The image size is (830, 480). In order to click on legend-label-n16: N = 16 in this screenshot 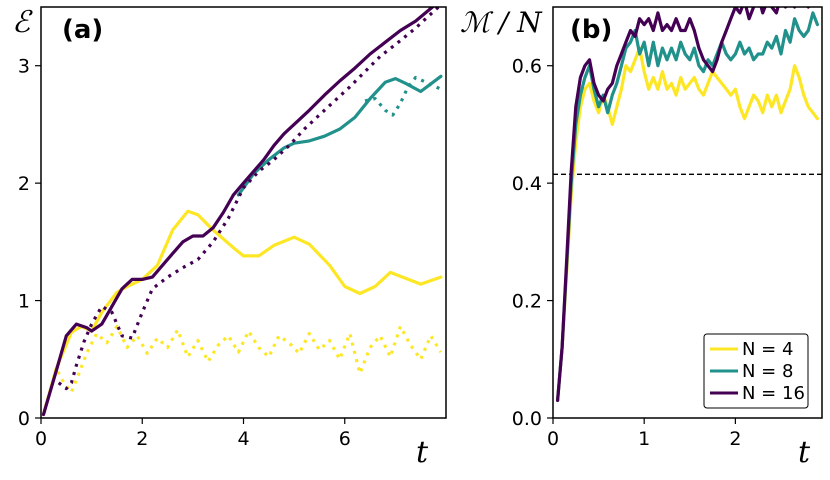, I will do `click(773, 393)`.